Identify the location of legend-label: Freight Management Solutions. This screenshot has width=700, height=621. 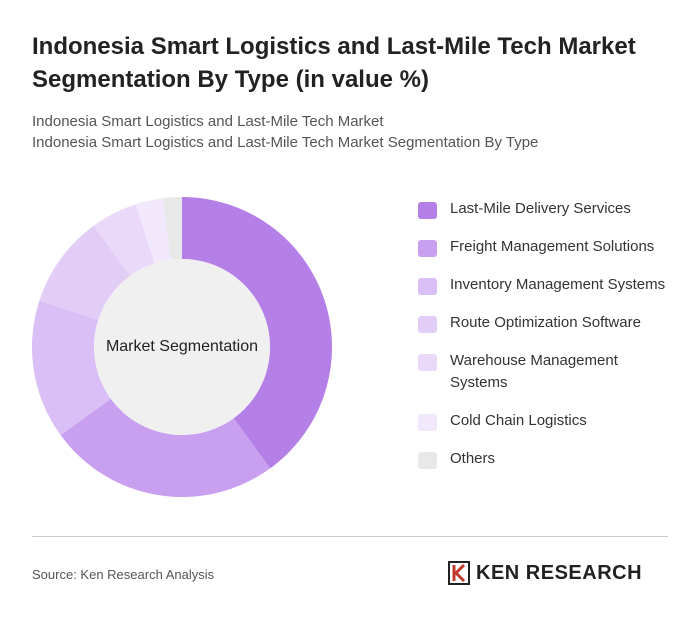
(552, 246).